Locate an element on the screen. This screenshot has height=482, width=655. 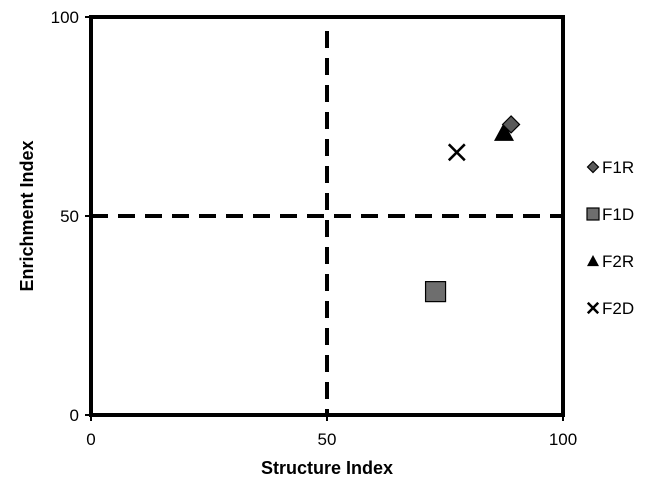
y-tick-label: 100 is located at coordinates (65, 17).